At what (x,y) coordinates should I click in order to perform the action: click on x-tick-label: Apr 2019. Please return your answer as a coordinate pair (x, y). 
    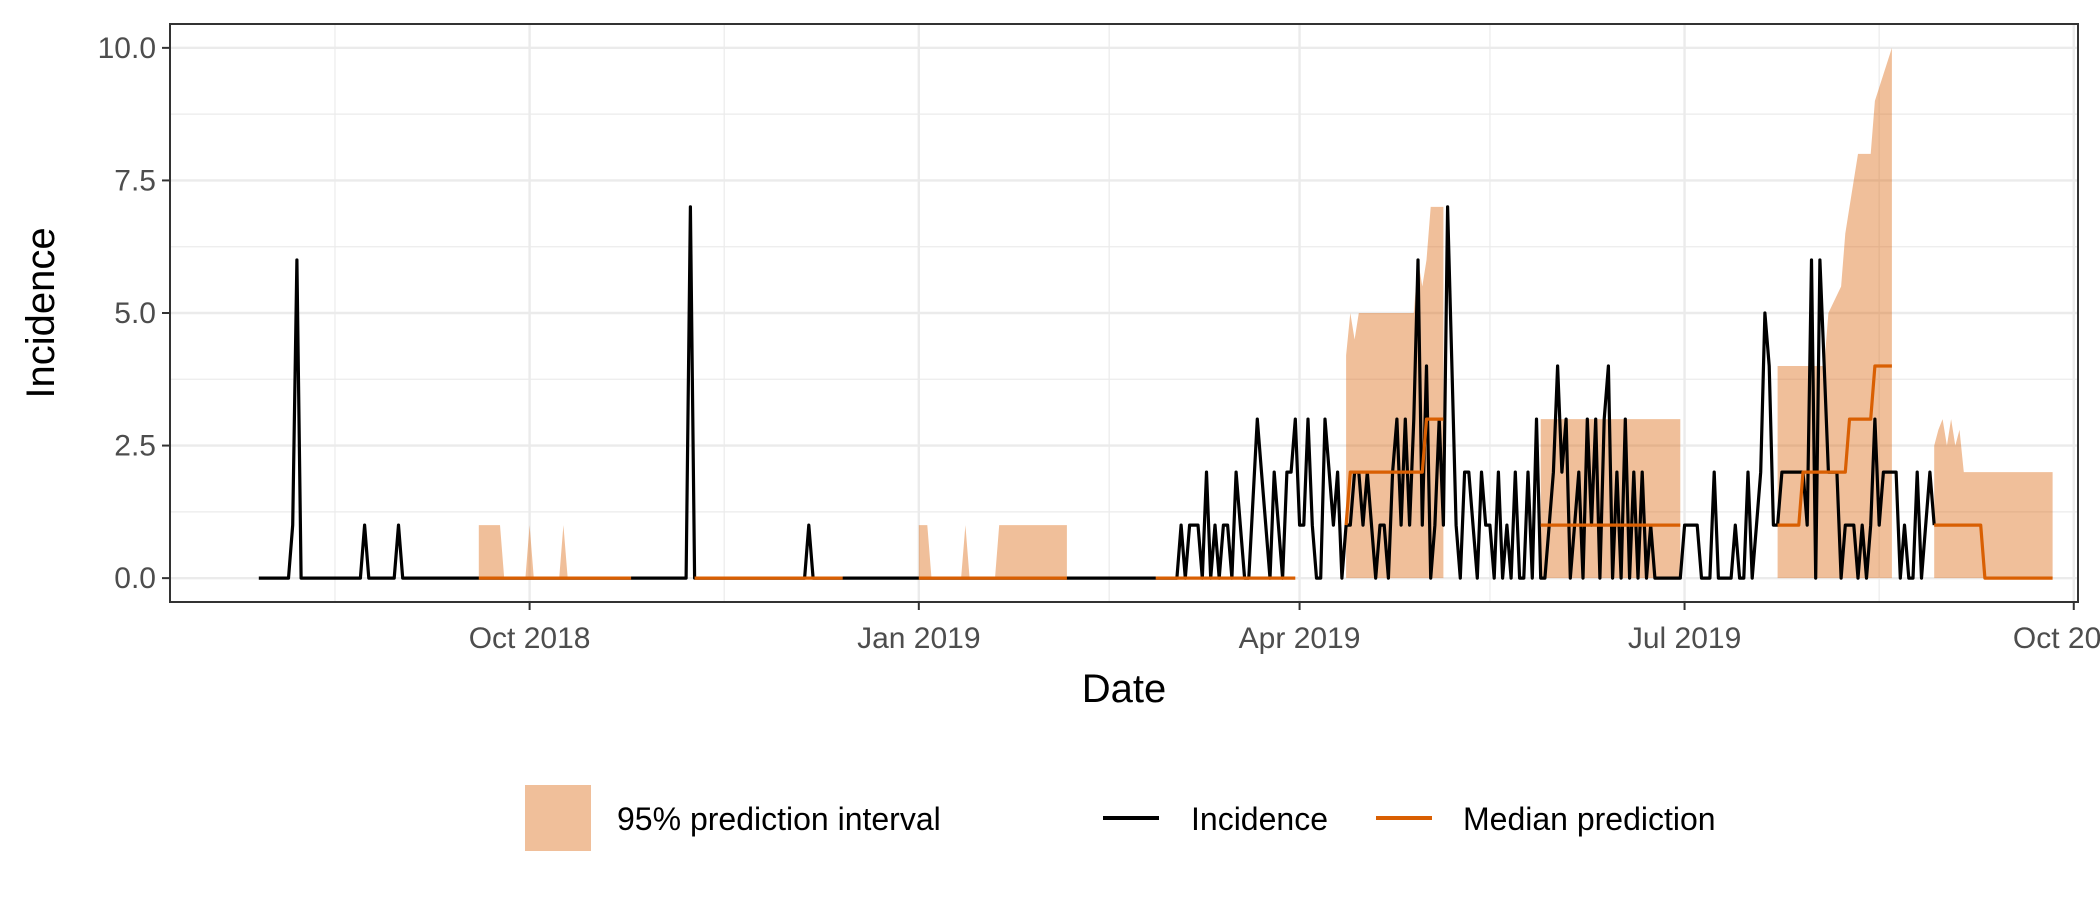
    Looking at the image, I should click on (1300, 638).